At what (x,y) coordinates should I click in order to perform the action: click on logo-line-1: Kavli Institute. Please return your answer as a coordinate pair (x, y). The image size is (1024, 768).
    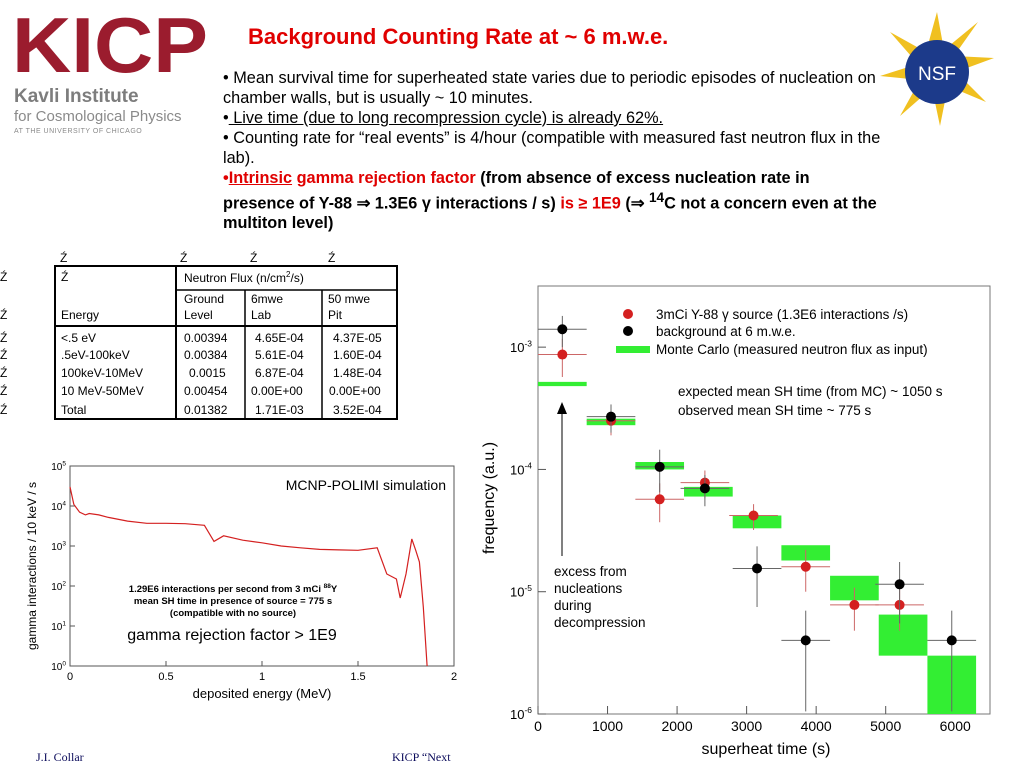
    Looking at the image, I should click on (76, 96).